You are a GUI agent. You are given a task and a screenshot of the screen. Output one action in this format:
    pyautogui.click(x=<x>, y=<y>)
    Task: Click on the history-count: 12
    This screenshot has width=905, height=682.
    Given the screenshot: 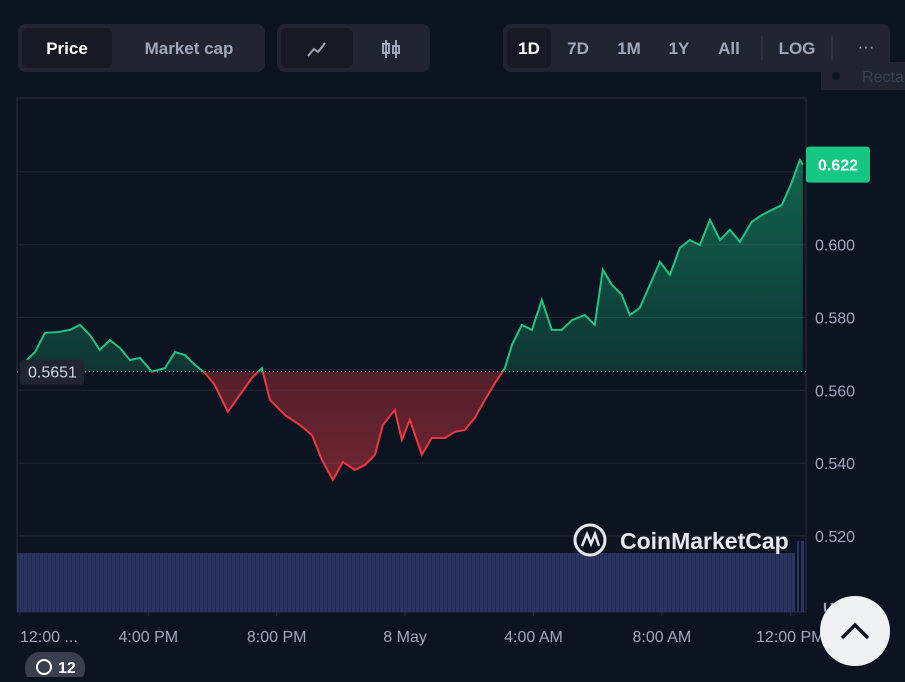 What is the action you would take?
    pyautogui.click(x=67, y=668)
    